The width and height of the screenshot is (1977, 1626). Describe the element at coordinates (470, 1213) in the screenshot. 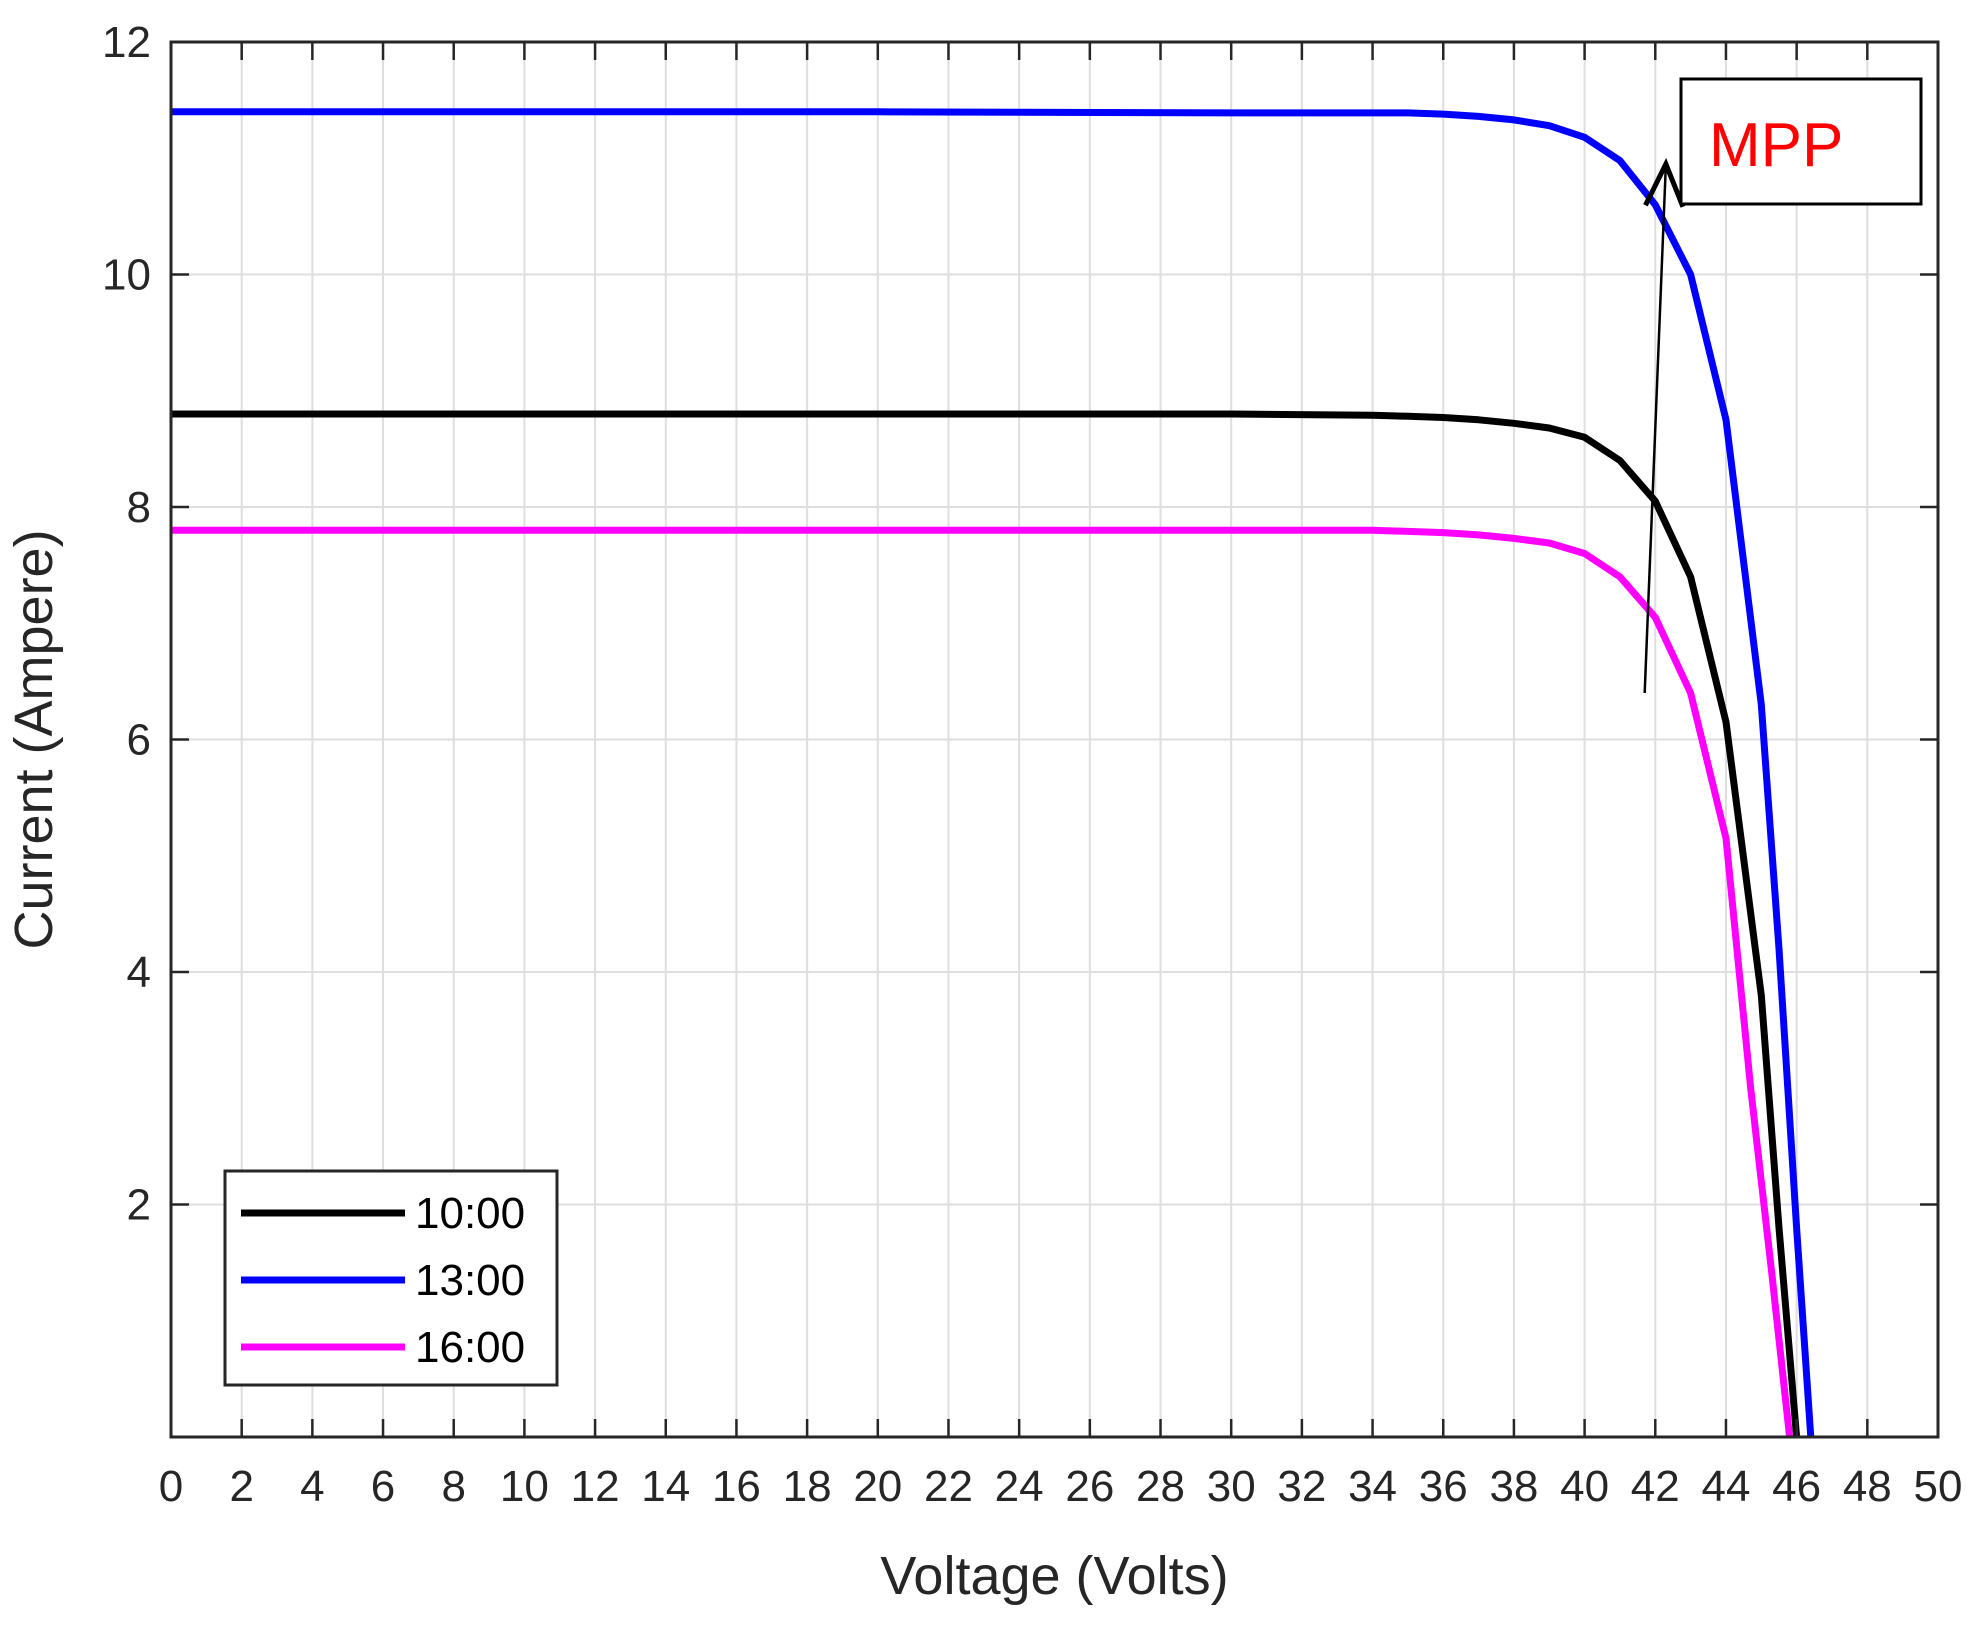

I see `legend-label-1: 10:00` at that location.